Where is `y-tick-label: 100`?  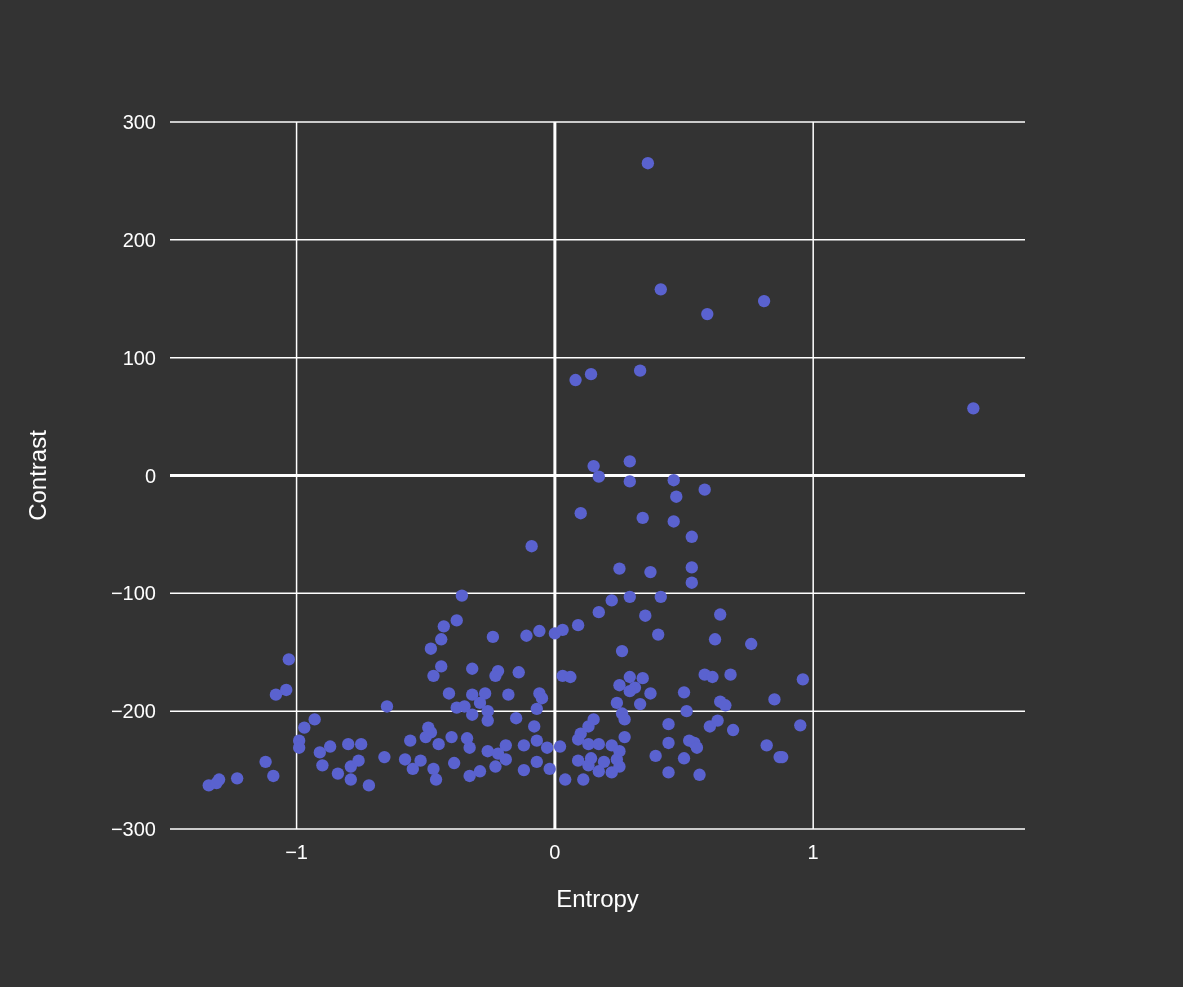
y-tick-label: 100 is located at coordinates (139, 357).